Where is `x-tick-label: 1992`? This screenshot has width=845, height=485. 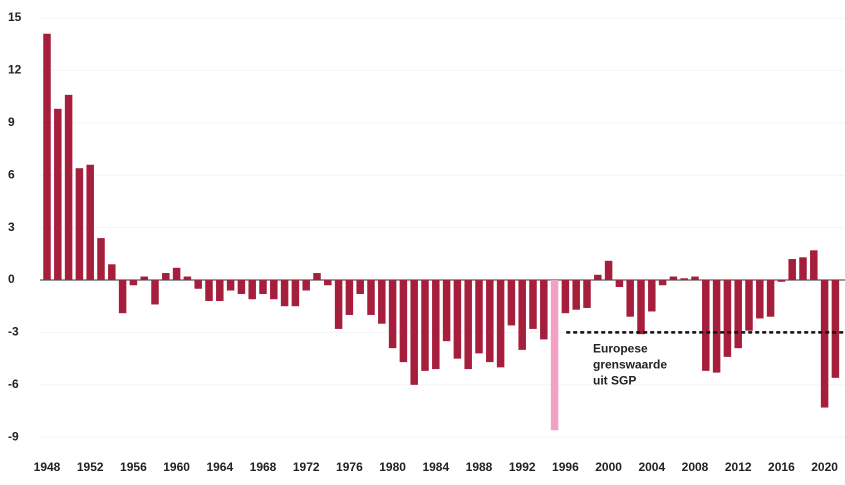 x-tick-label: 1992 is located at coordinates (522, 467).